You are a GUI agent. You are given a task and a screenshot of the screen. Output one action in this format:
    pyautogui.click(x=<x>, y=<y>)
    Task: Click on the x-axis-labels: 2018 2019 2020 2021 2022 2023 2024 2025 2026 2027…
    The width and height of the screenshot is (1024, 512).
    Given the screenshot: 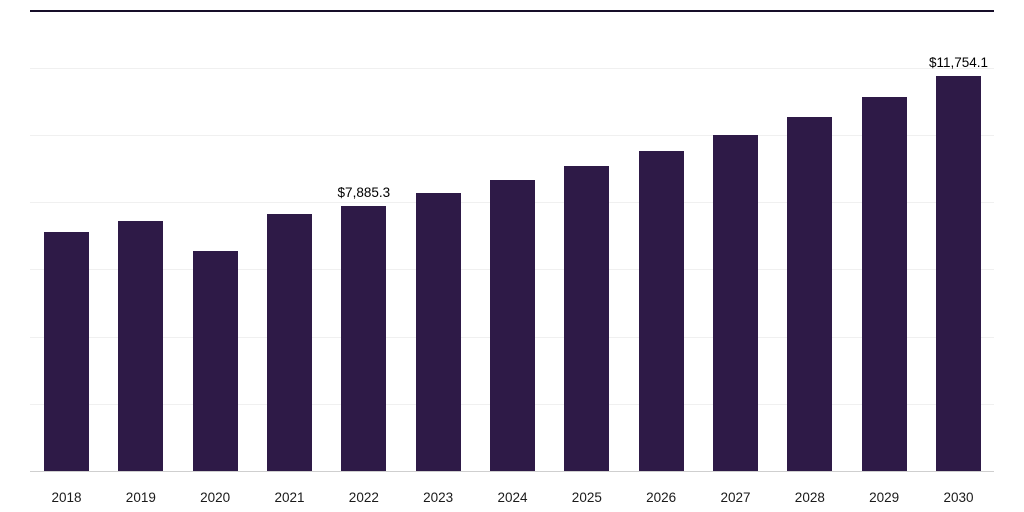 What is the action you would take?
    pyautogui.click(x=512, y=496)
    